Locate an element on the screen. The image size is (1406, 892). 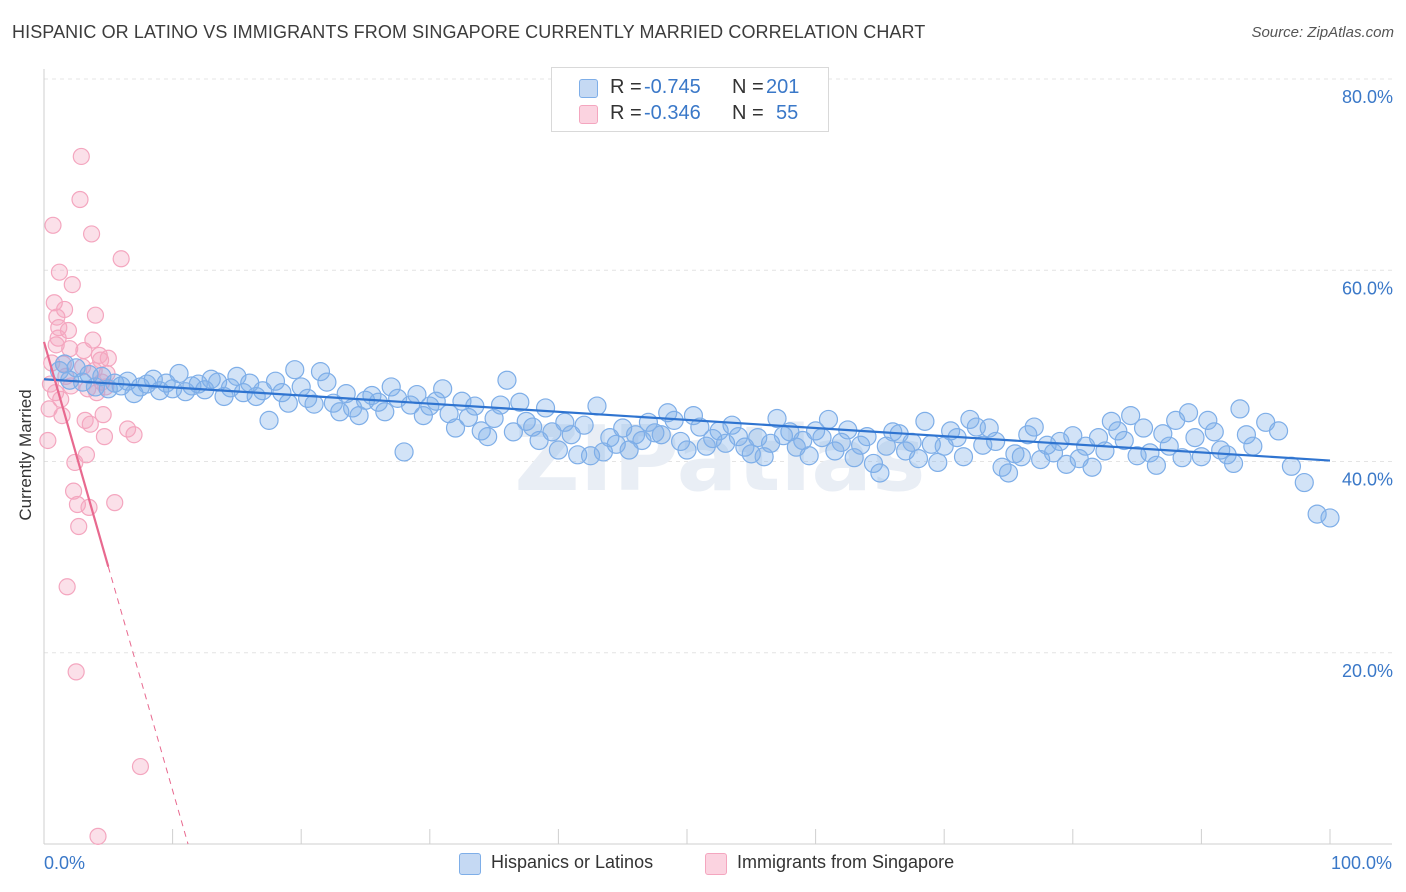
series-singapore-points is located at coordinates (94, 496).